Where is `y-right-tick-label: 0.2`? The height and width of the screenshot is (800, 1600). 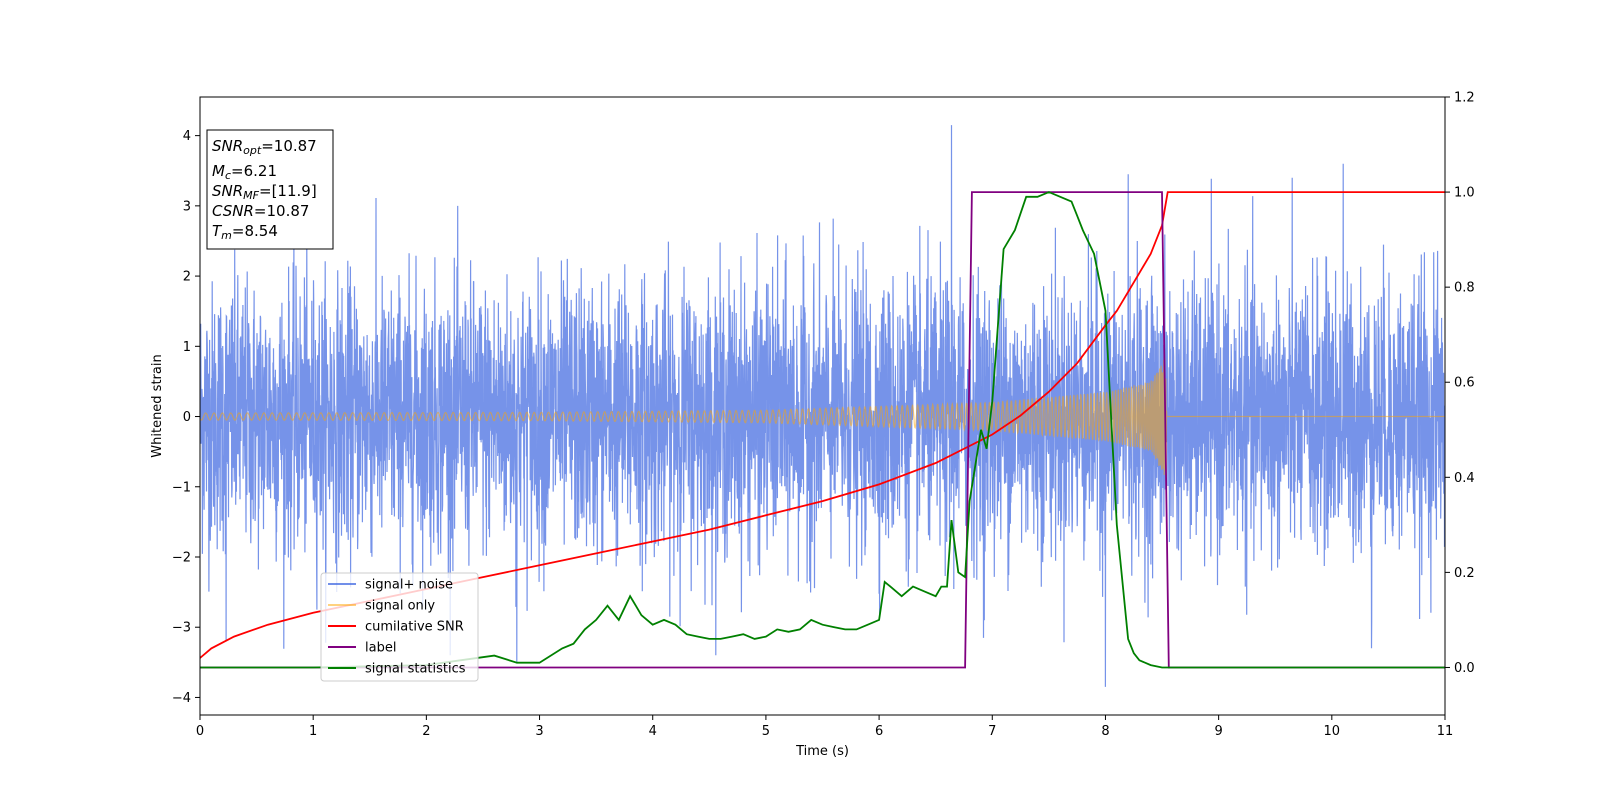 y-right-tick-label: 0.2 is located at coordinates (1464, 573).